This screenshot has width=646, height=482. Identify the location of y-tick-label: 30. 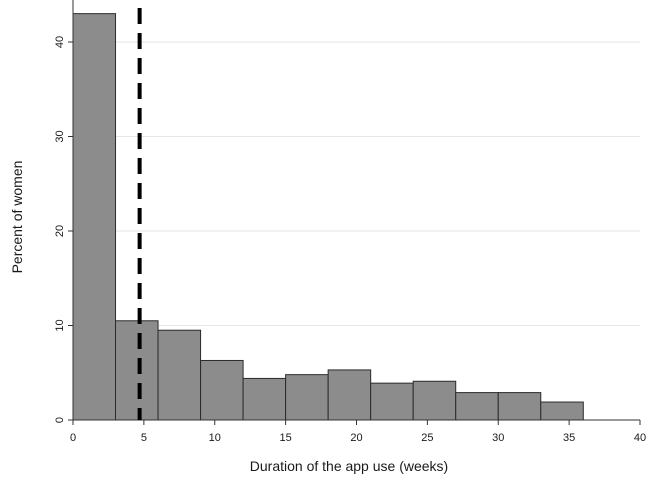
(60, 136).